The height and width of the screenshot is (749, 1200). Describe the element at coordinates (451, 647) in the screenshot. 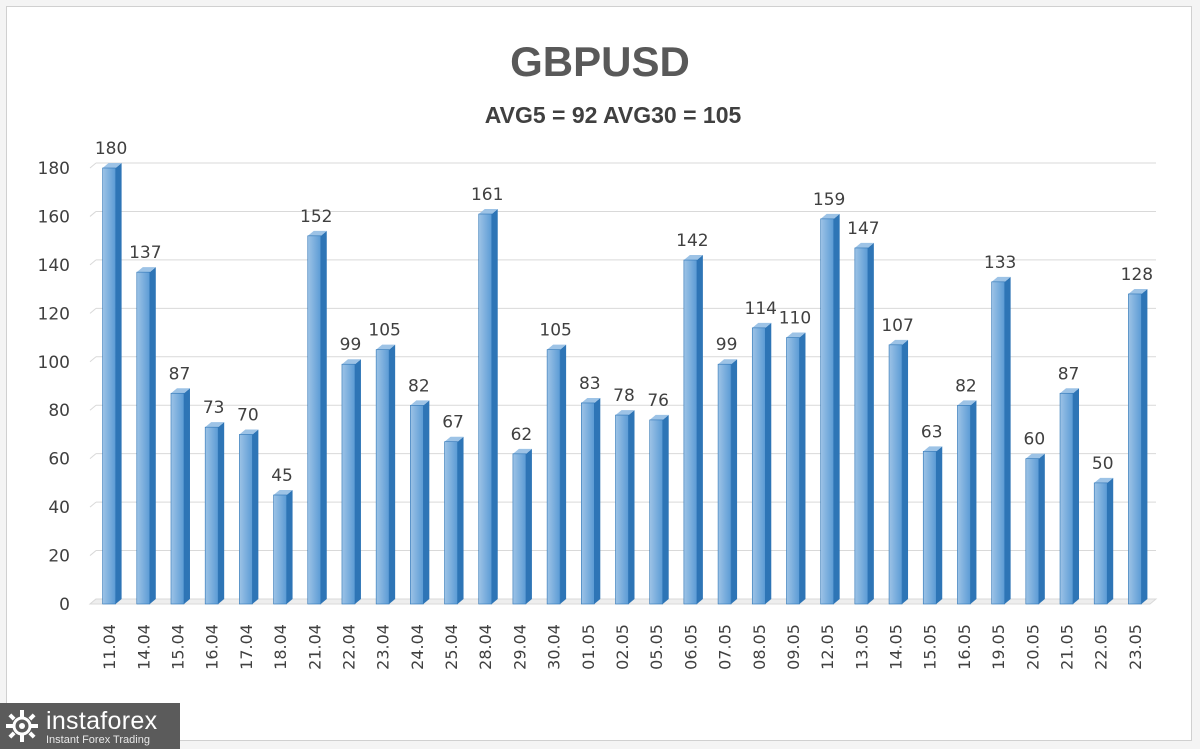

I see `x-tick-label: 25.04` at that location.